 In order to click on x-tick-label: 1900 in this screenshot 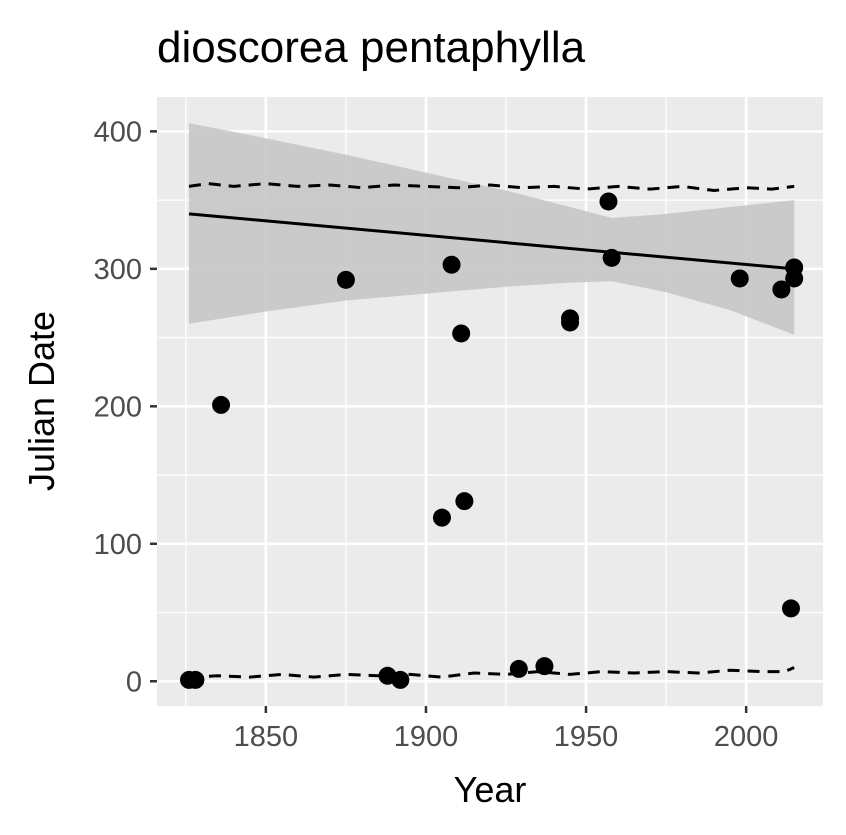, I will do `click(426, 737)`.